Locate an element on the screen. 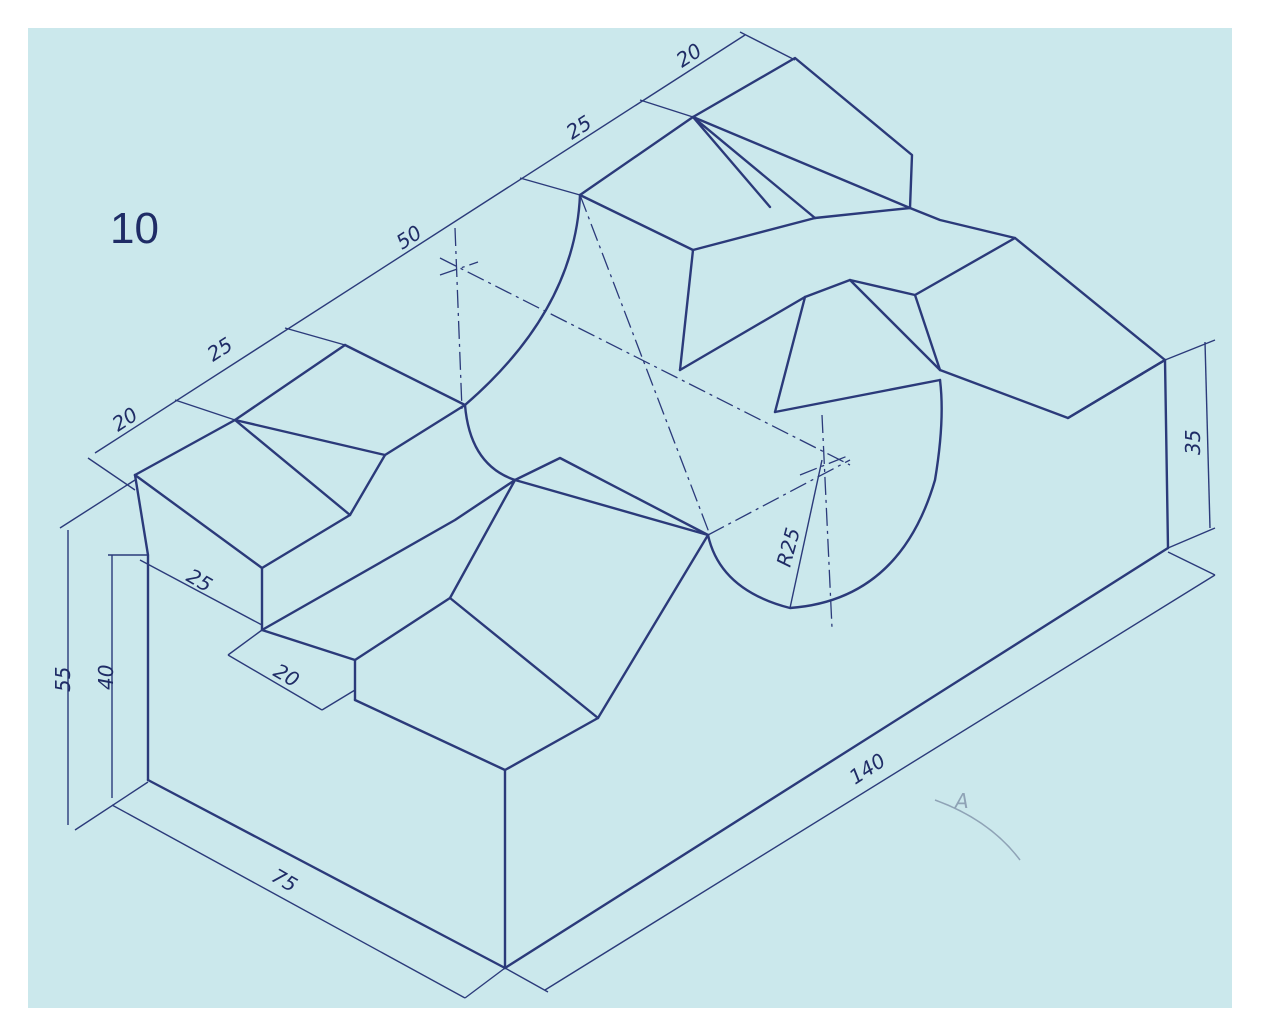  dim-side-20: 20 is located at coordinates (287, 676).